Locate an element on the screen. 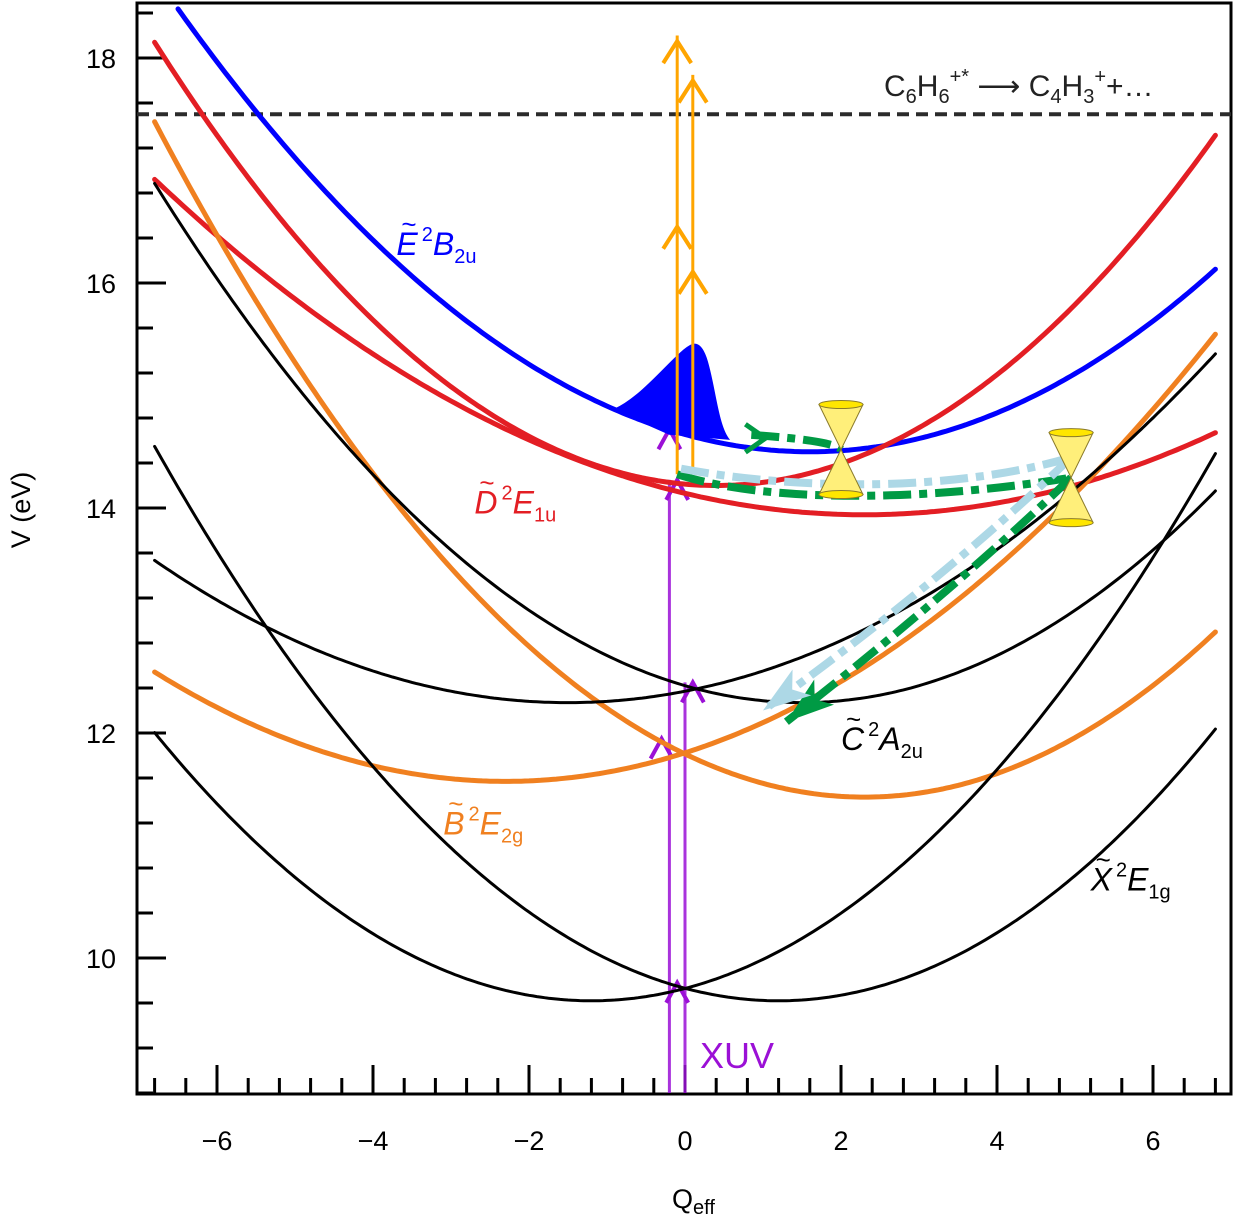 Image resolution: width=1233 pixels, height=1218 pixels. state-label-letter: D is located at coordinates (485, 503).